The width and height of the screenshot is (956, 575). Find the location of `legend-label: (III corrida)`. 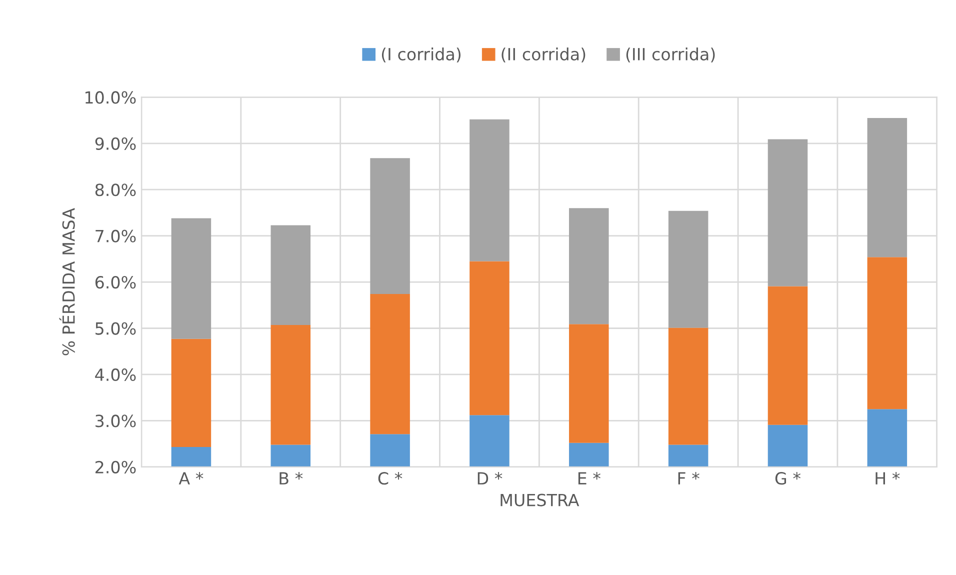

legend-label: (III corrida) is located at coordinates (670, 55).